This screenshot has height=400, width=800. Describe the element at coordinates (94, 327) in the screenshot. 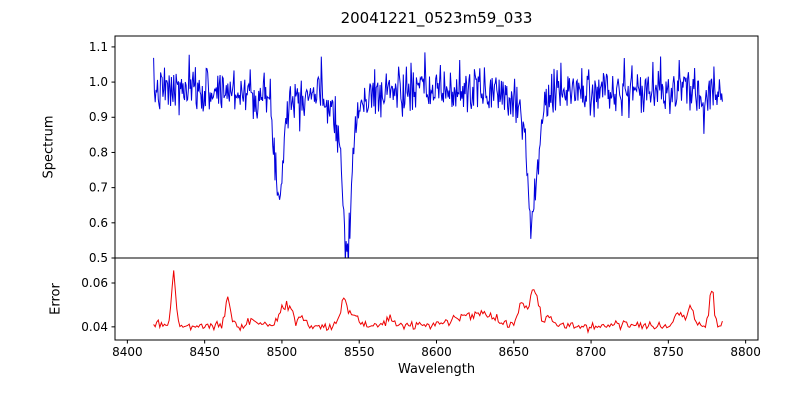

I see `error-y-tick-label: 0.04` at that location.